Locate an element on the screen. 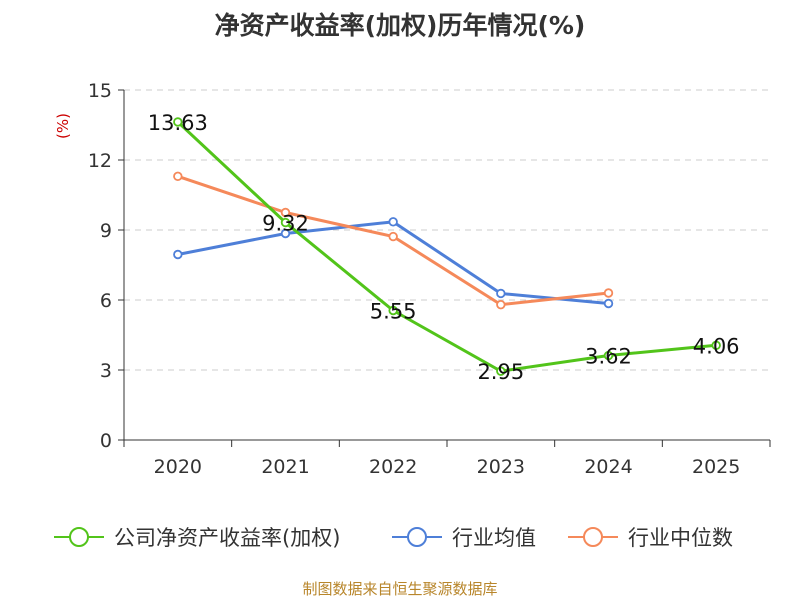 This screenshot has width=800, height=600. x-tick-label: 2024 is located at coordinates (608, 467).